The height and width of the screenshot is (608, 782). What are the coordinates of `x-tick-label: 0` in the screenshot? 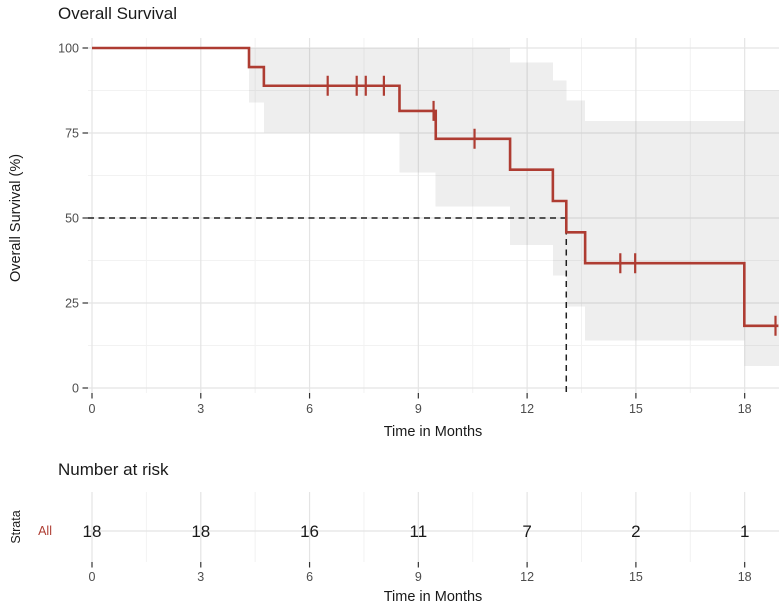 It's located at (92, 409).